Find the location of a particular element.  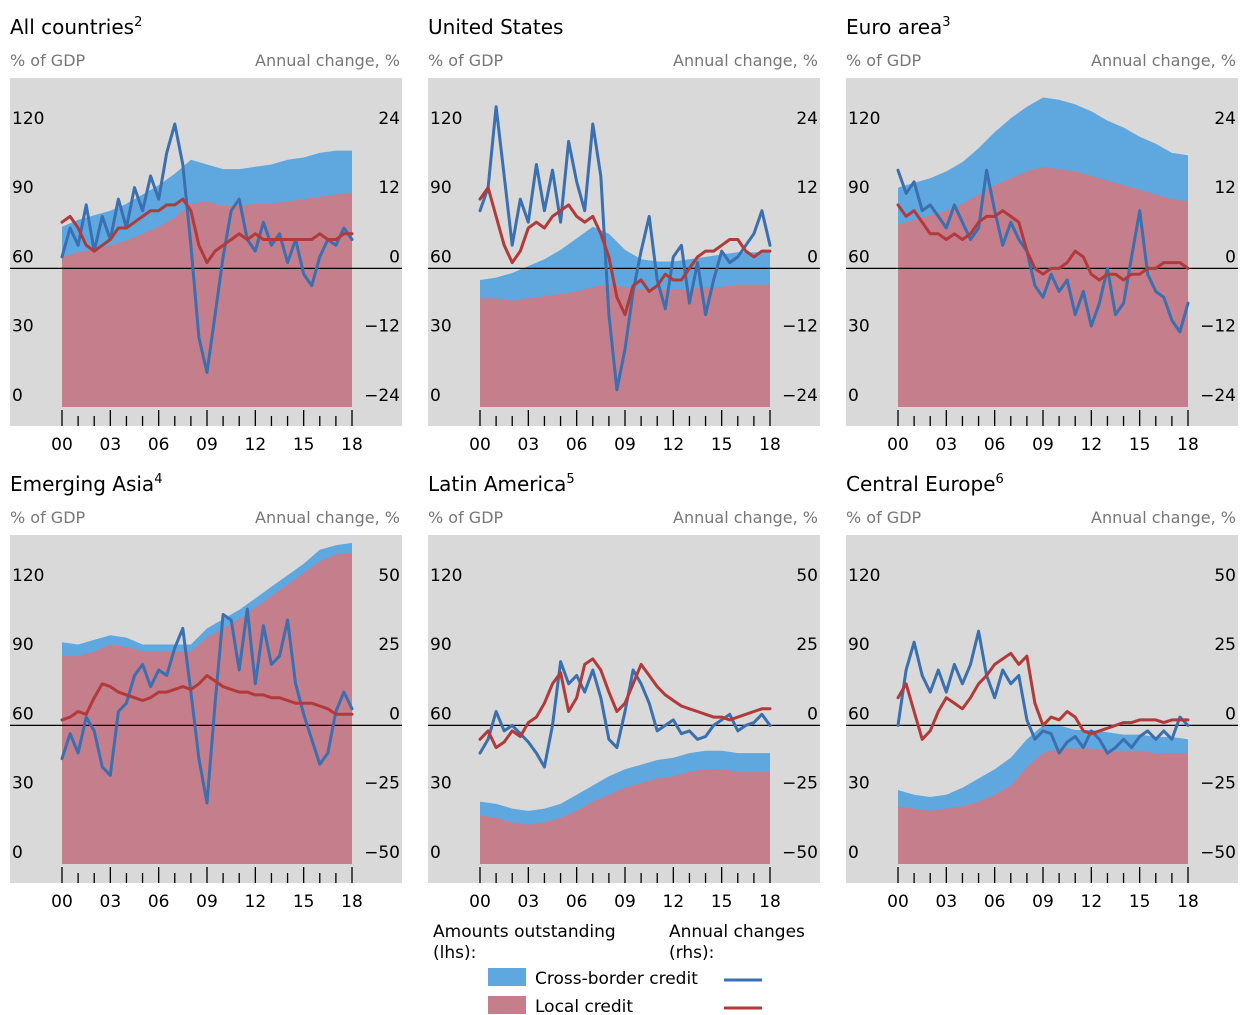

cross-border-credit-line is located at coordinates (1043, 251).